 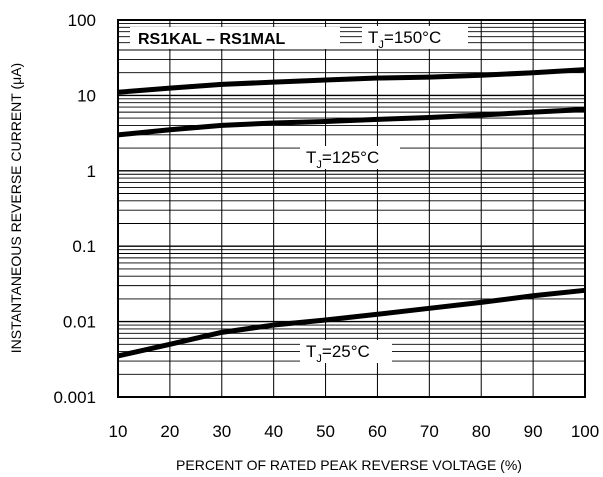 What do you see at coordinates (84, 246) in the screenshot?
I see `y-tick-label: 0.1` at bounding box center [84, 246].